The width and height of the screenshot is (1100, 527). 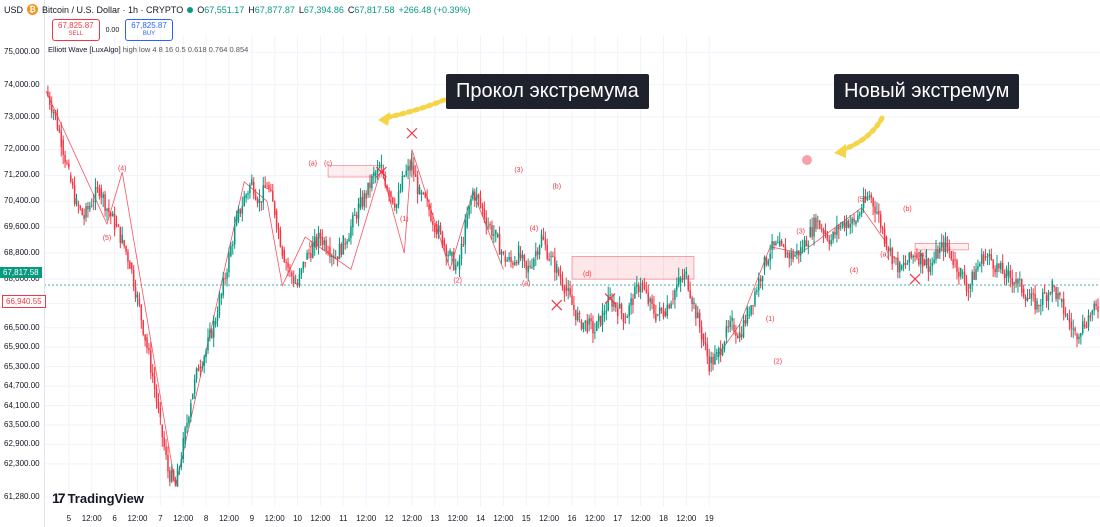 I want to click on wave-label: (a), so click(x=884, y=254).